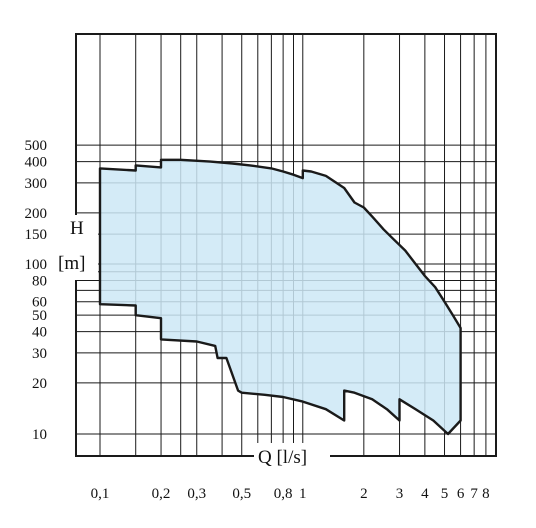 This screenshot has height=528, width=536. What do you see at coordinates (196, 494) in the screenshot?
I see `x-tick-label: 0,3` at bounding box center [196, 494].